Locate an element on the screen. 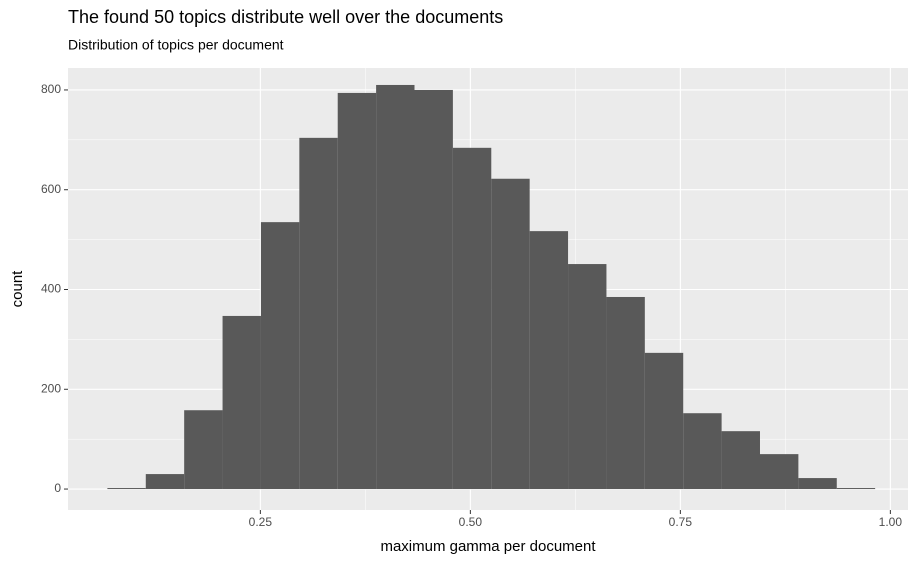 The image size is (909, 561). y-axis-label: count is located at coordinates (17, 289).